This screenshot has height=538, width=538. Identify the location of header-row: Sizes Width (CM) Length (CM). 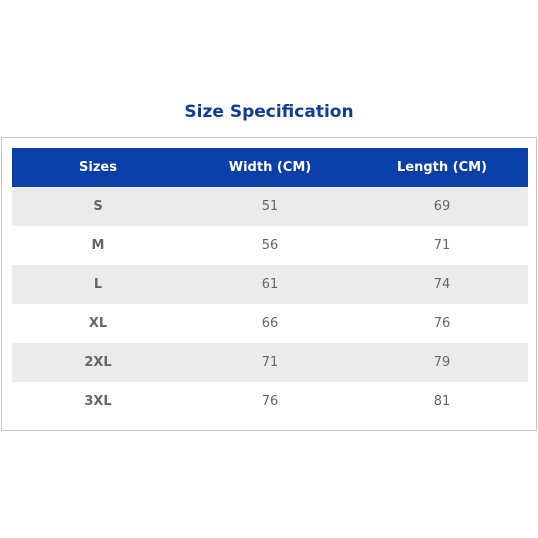
(270, 167).